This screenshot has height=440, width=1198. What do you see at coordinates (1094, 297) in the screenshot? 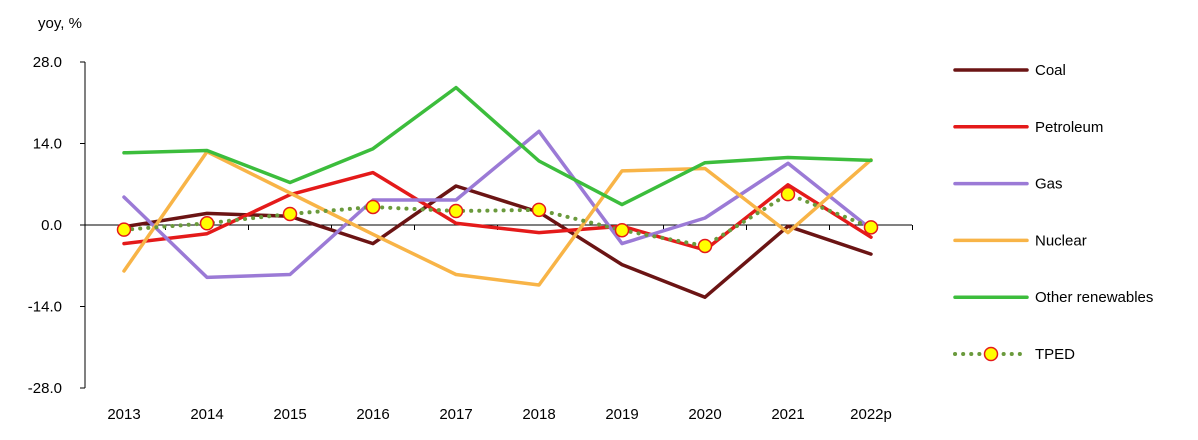
I see `legend-label-other-renewables: Other renewables` at bounding box center [1094, 297].